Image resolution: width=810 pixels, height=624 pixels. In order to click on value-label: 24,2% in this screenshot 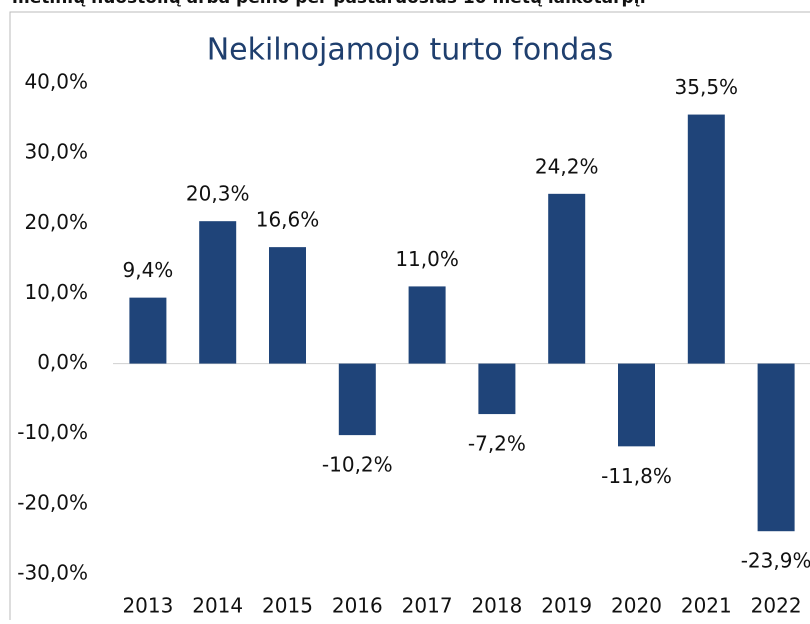, I will do `click(567, 166)`.